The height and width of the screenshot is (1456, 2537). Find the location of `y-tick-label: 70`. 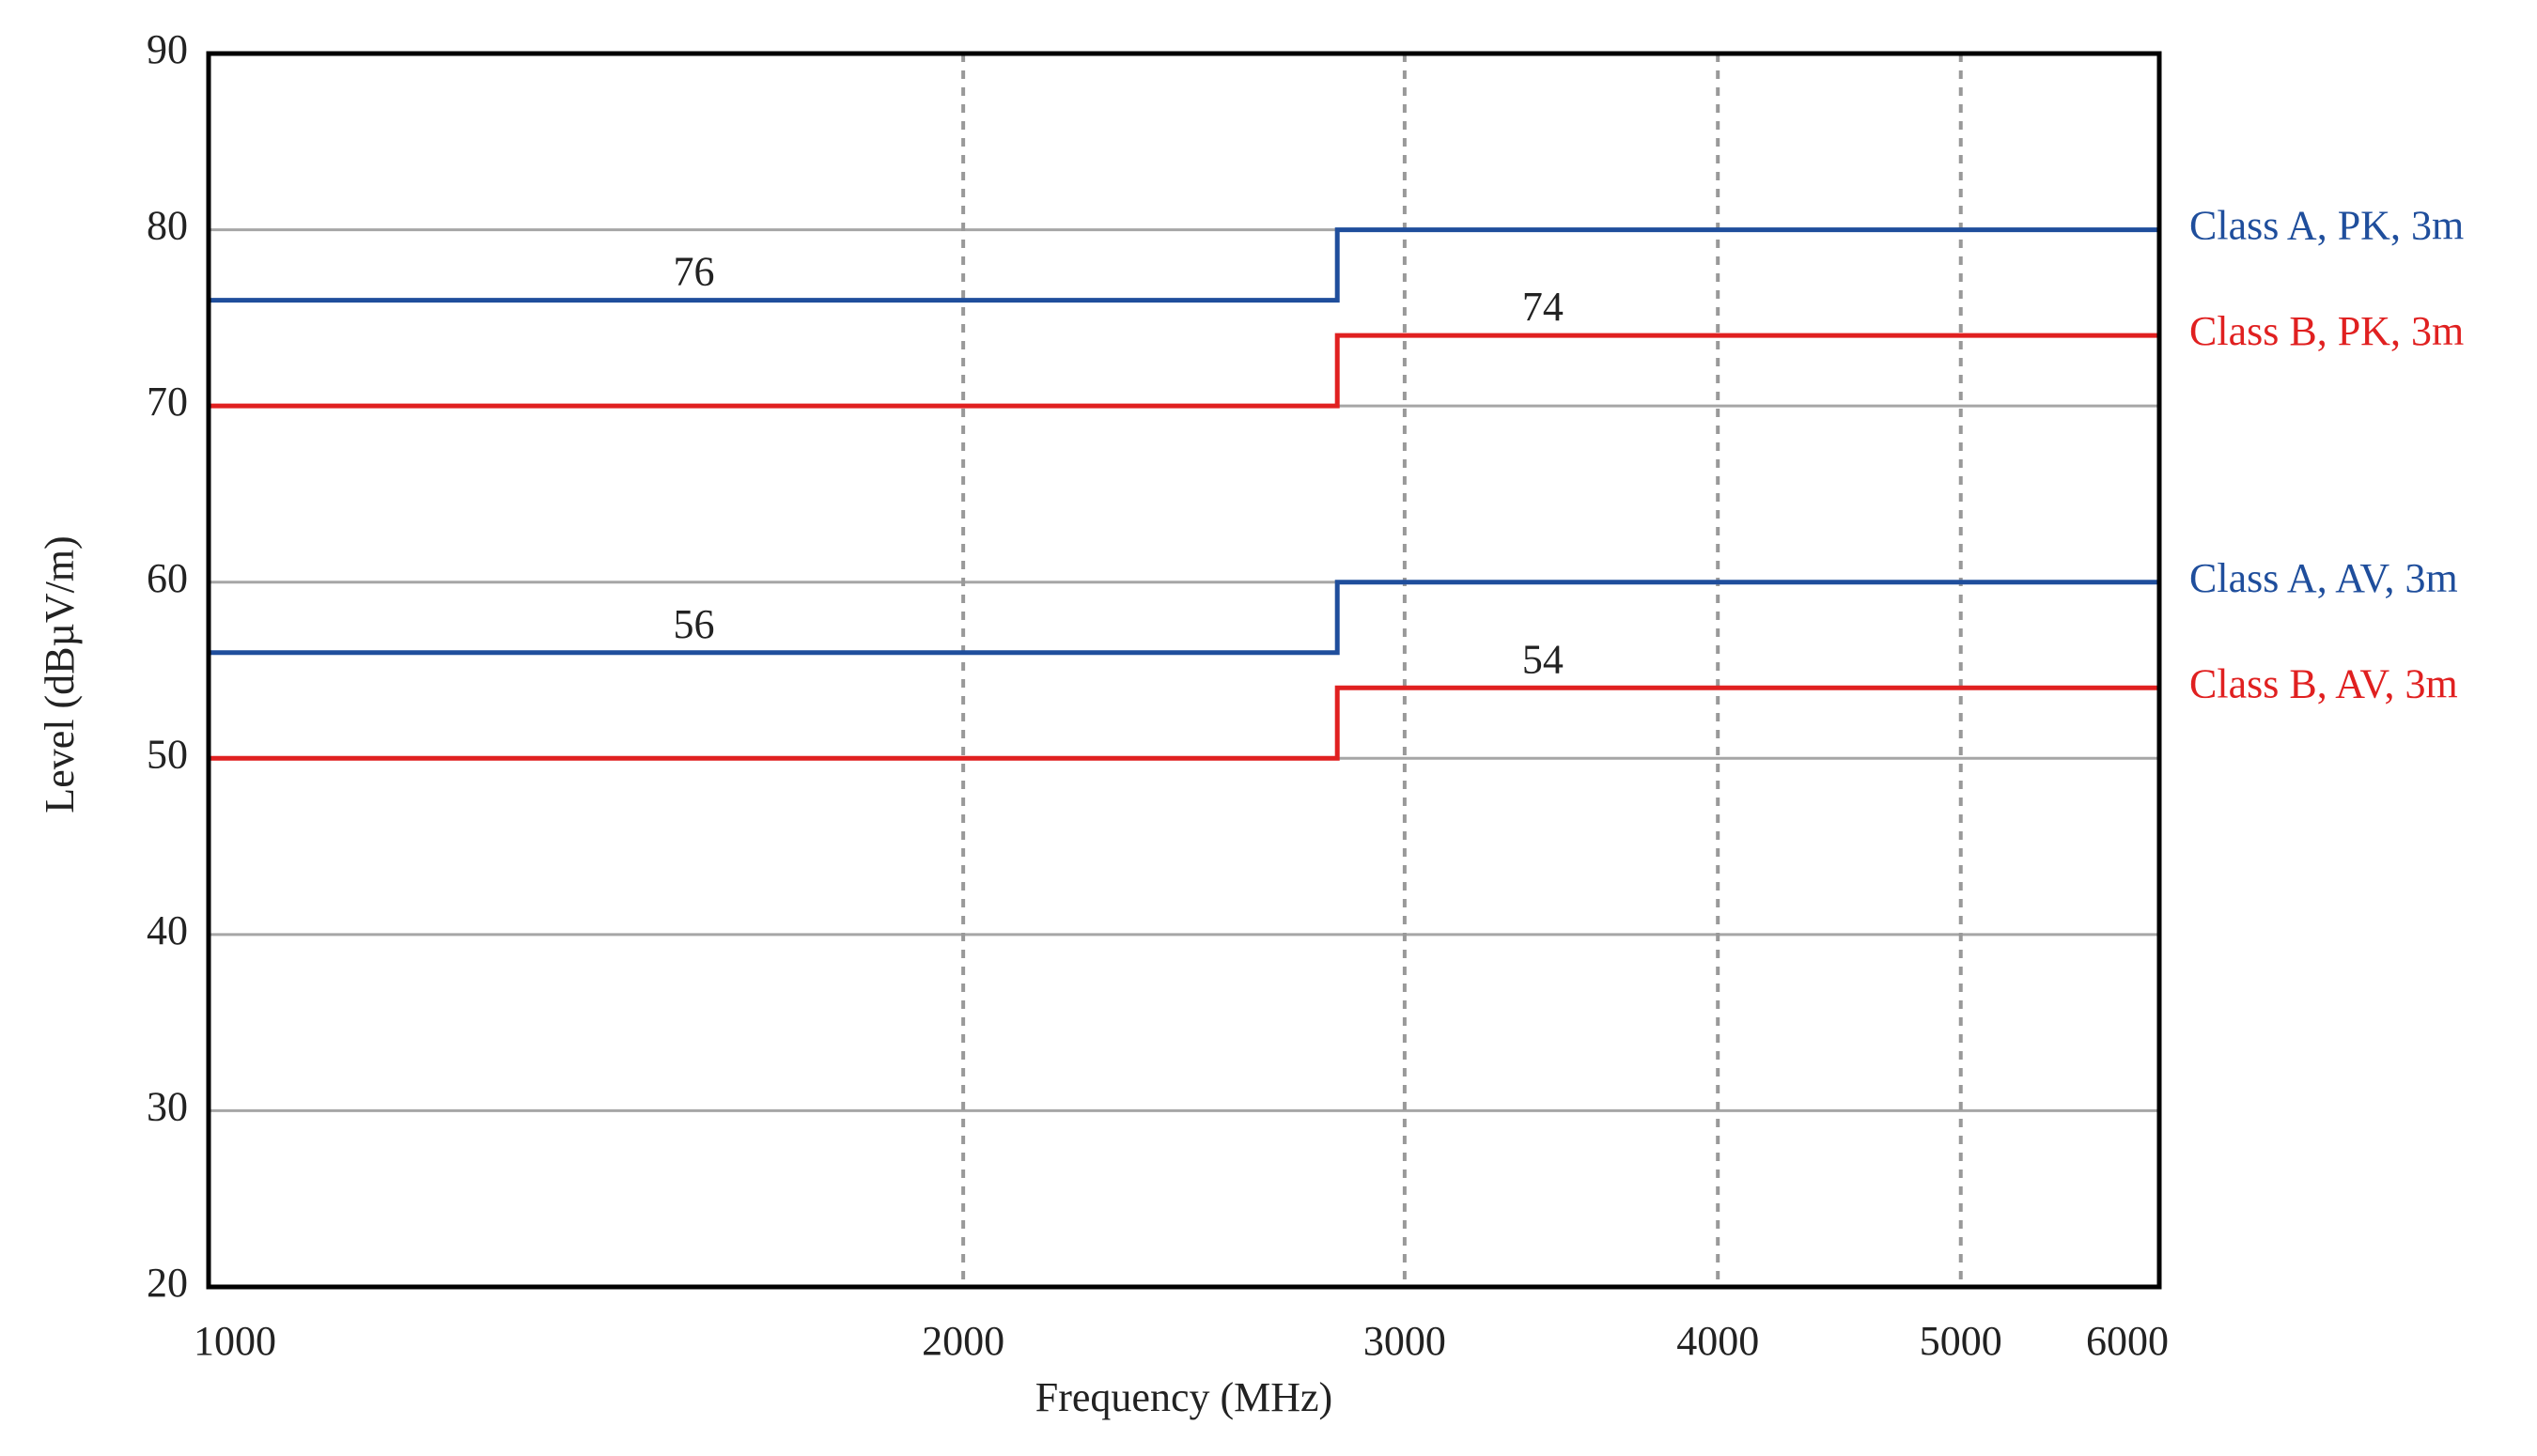

y-tick-label: 70 is located at coordinates (167, 402).